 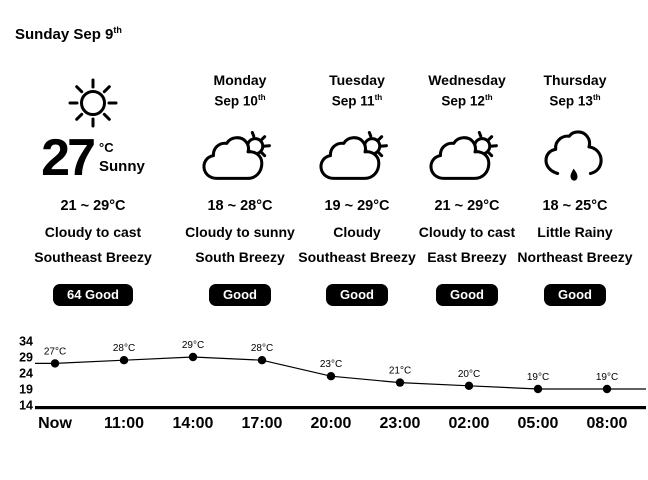 I want to click on chart-y-tick: 19, so click(x=26, y=390).